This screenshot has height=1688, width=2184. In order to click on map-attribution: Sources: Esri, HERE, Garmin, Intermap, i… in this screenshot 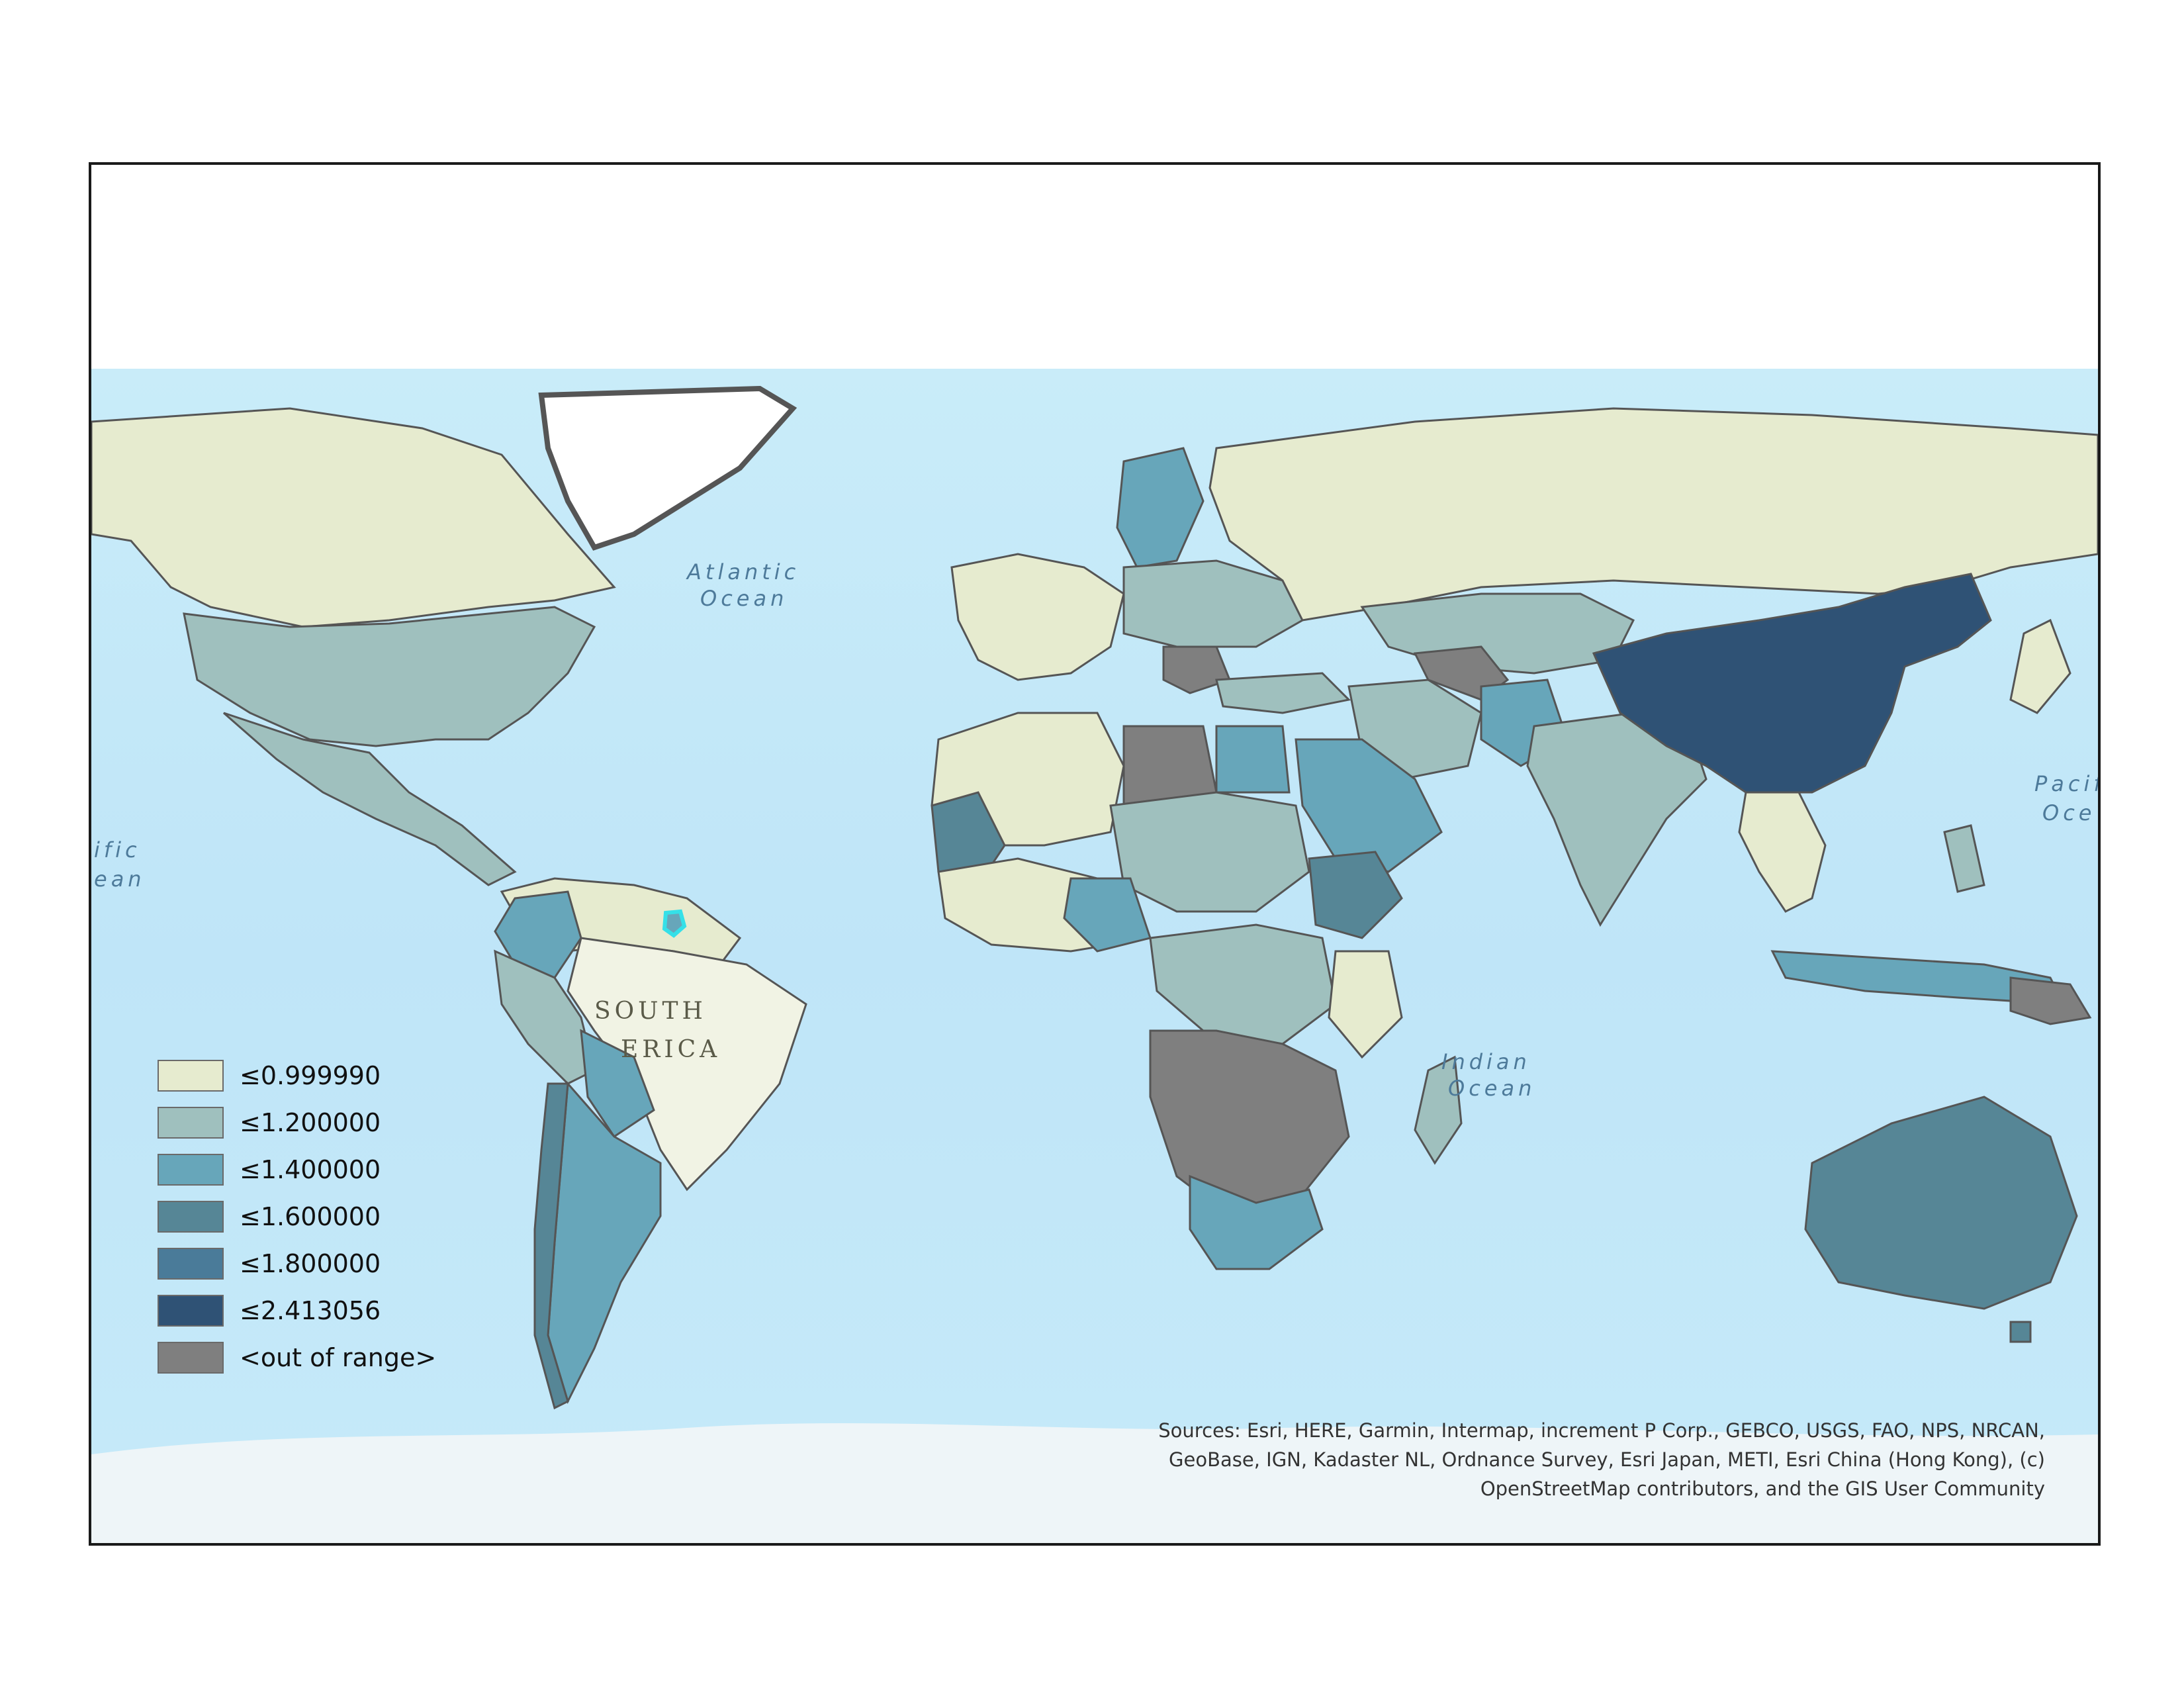, I will do `click(1601, 1459)`.